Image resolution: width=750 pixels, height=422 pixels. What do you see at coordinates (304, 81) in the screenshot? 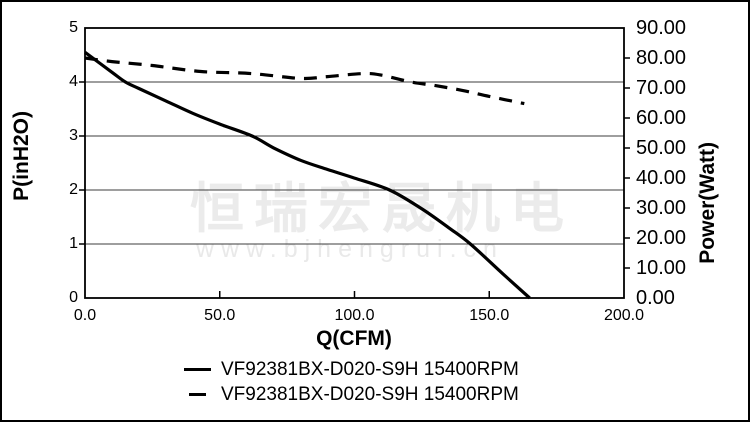
I see `power-curve` at bounding box center [304, 81].